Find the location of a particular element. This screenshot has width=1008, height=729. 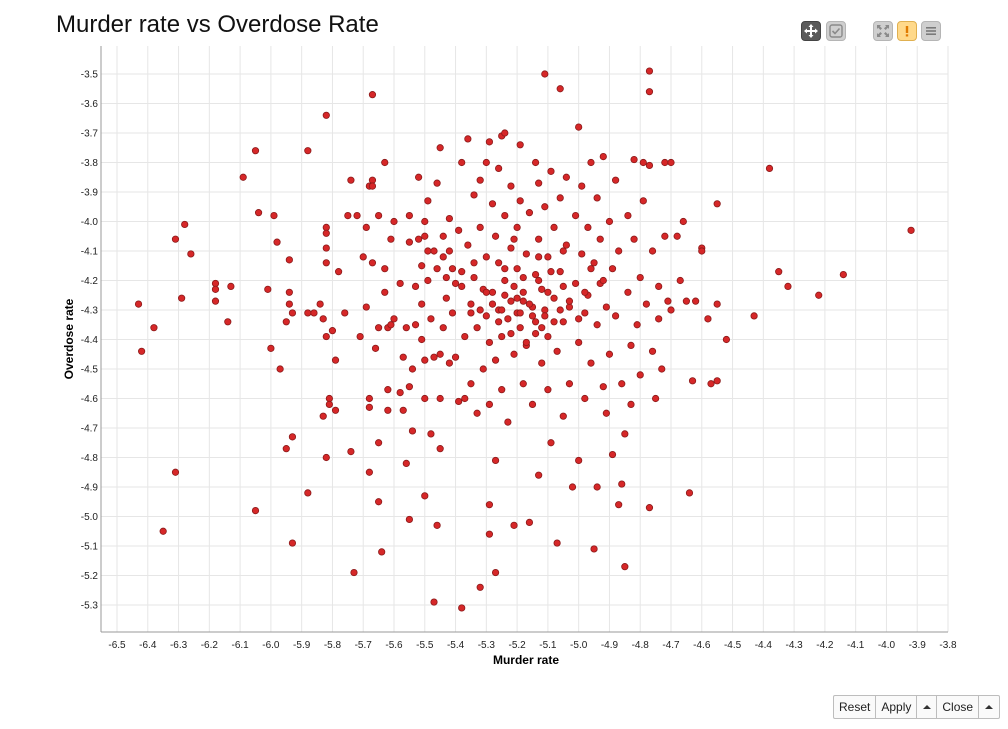

pan-icon is located at coordinates (811, 31).